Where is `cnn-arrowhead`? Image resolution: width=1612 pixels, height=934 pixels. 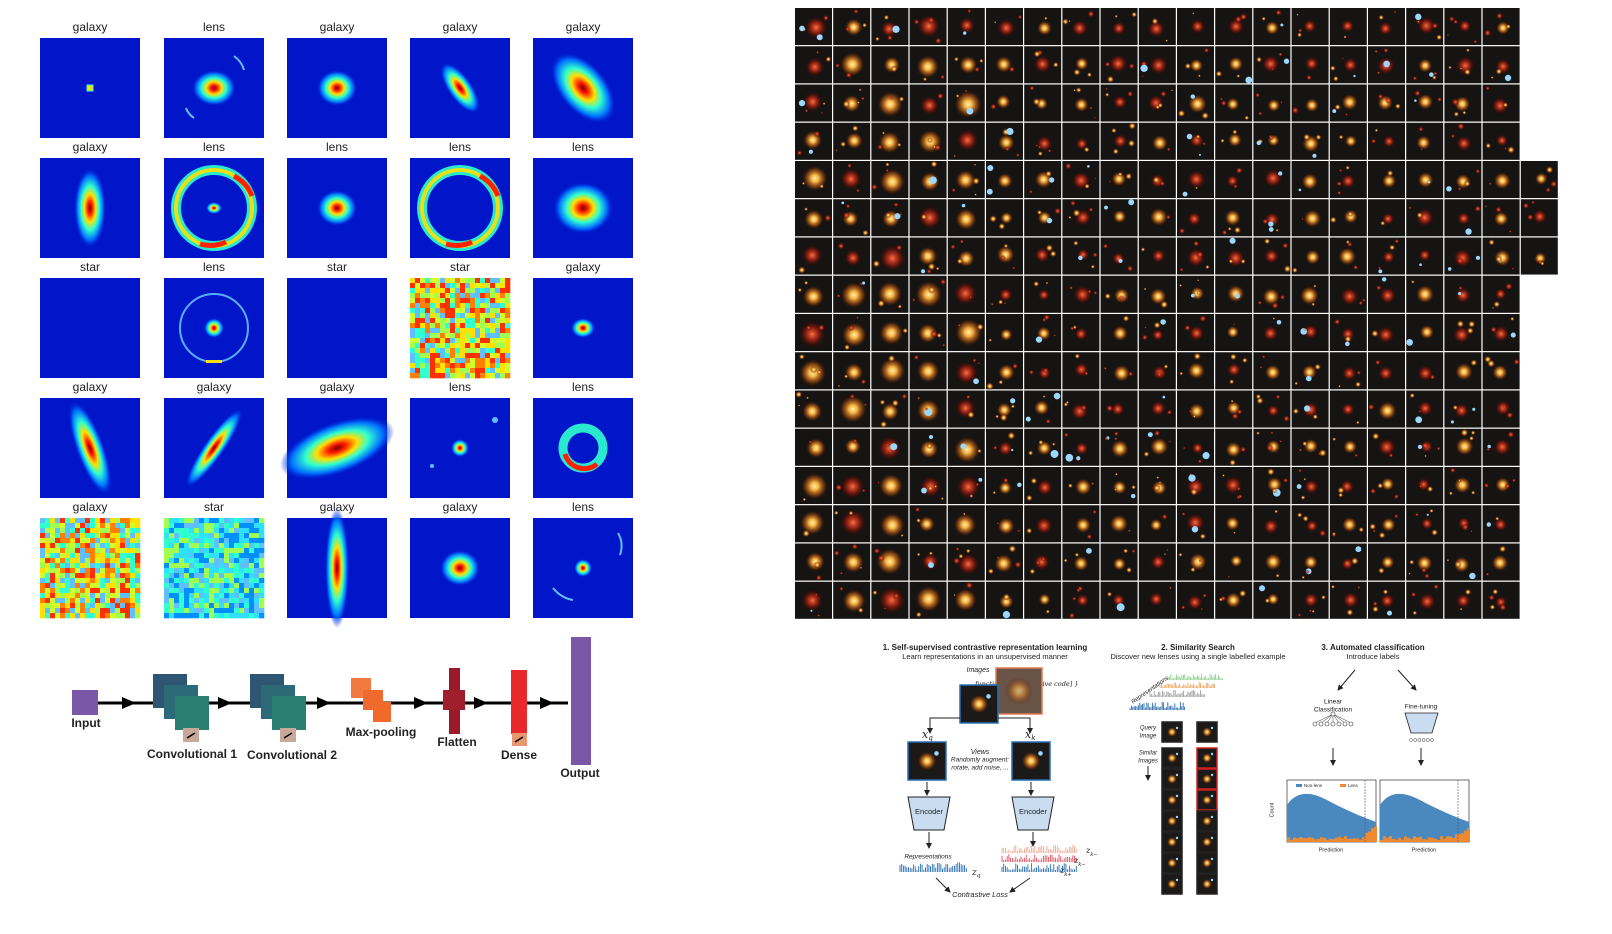 cnn-arrowhead is located at coordinates (421, 703).